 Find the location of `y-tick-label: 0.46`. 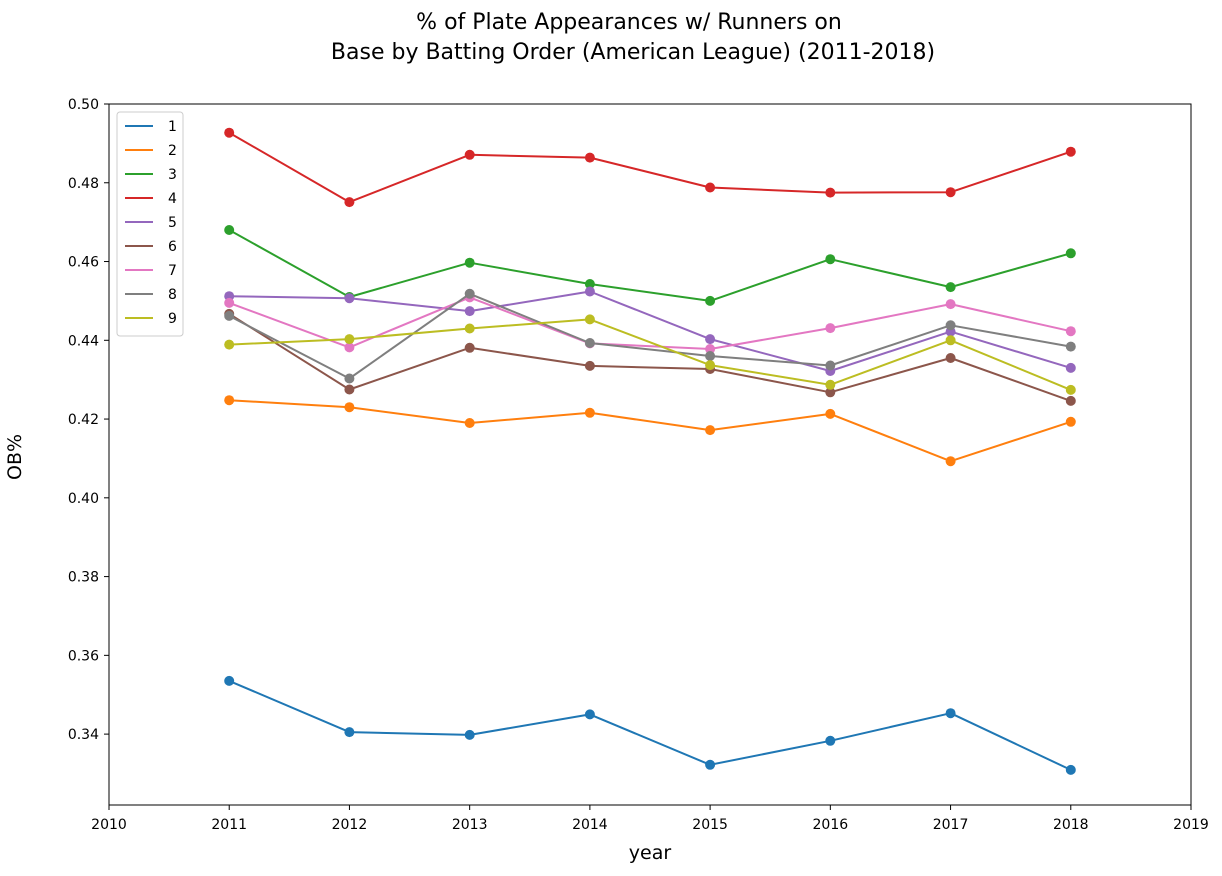

y-tick-label: 0.46 is located at coordinates (83, 263).